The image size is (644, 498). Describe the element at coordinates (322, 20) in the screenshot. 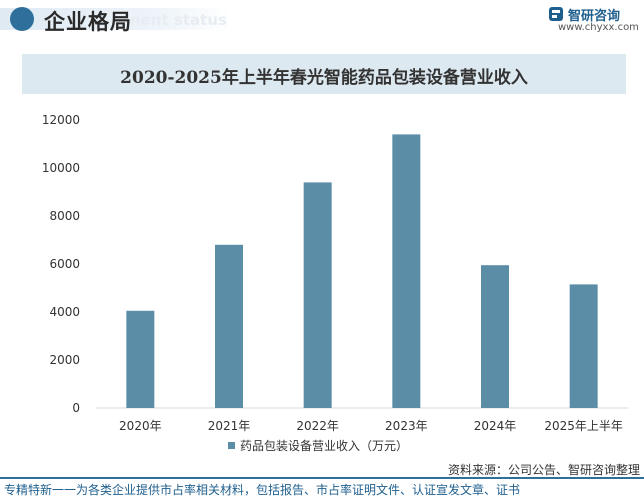

I see `page-header: nent status 企业格局` at that location.